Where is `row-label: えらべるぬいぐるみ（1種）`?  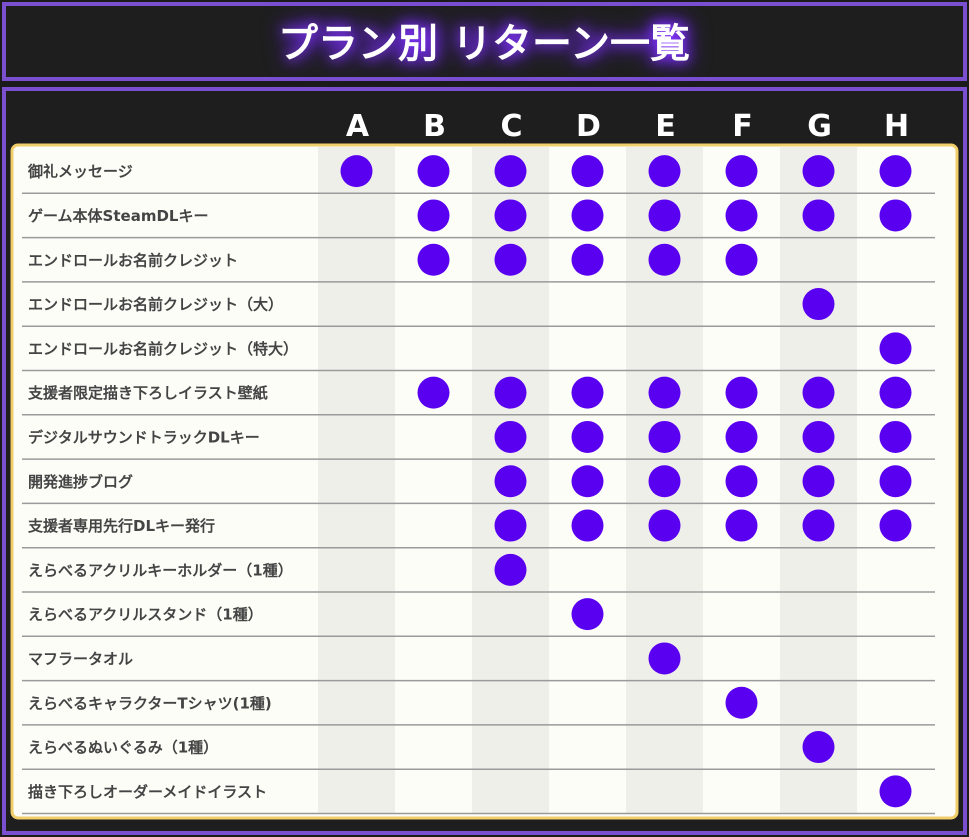
row-label: えらべるぬいぐるみ（1種） is located at coordinates (123, 748).